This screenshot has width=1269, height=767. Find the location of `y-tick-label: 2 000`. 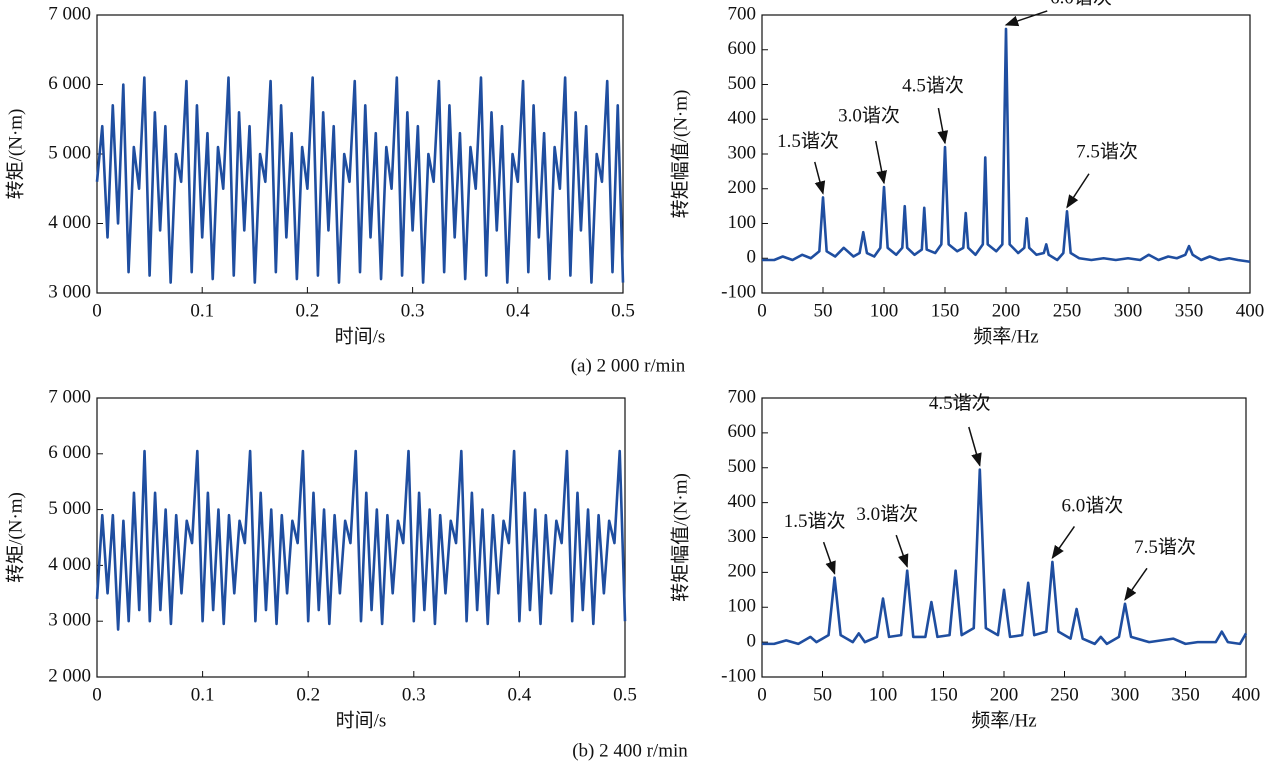

y-tick-label: 2 000 is located at coordinates (69, 675).